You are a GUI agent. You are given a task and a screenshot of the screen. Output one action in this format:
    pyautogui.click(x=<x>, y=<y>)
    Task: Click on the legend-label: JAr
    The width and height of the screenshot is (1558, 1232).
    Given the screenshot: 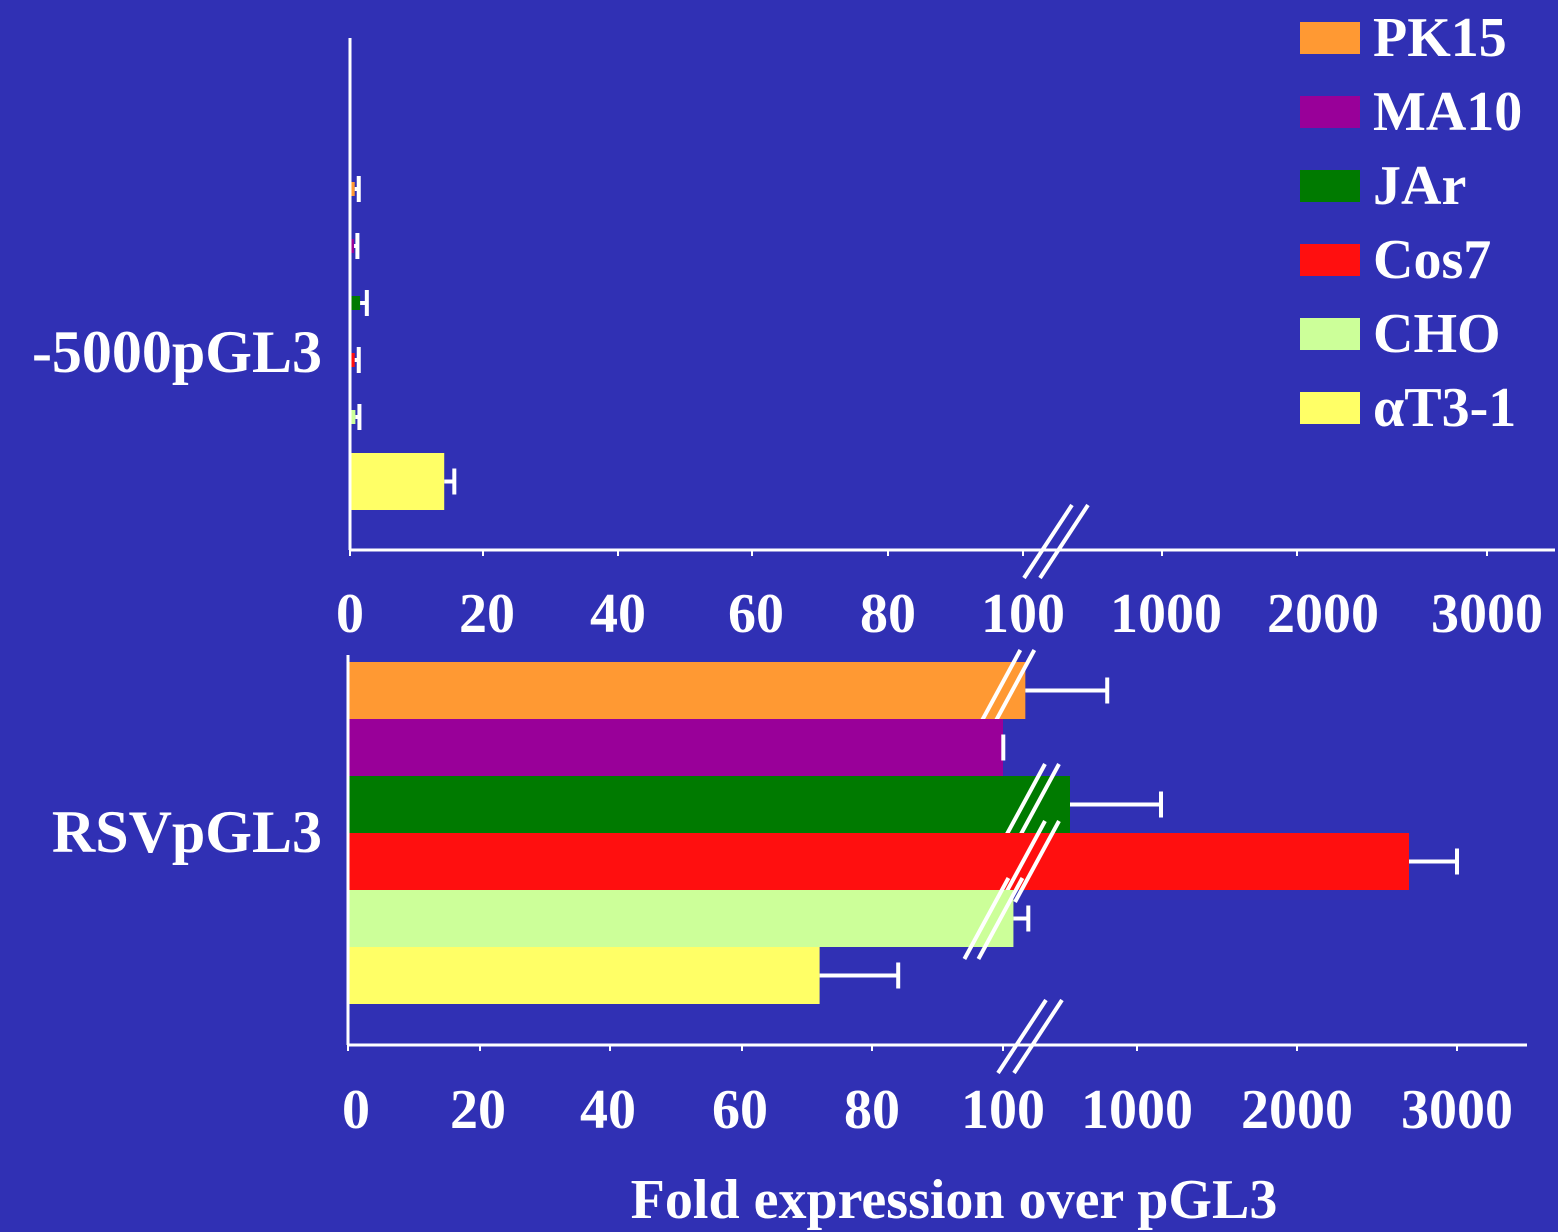 What is the action you would take?
    pyautogui.click(x=1419, y=186)
    